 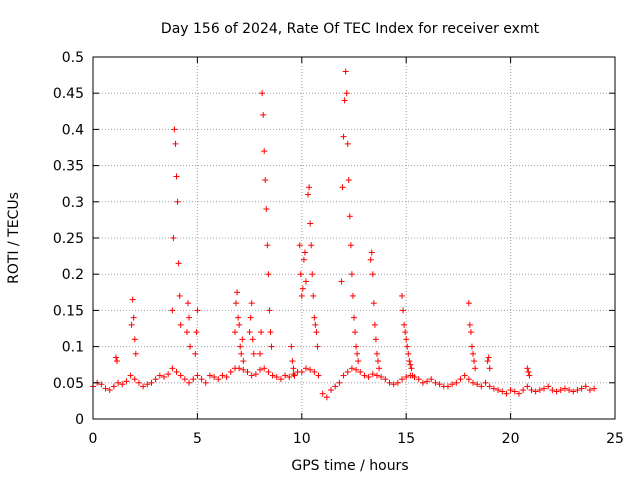 What do you see at coordinates (14, 238) in the screenshot?
I see `y-axis-label: ROTI / TECUs` at bounding box center [14, 238].